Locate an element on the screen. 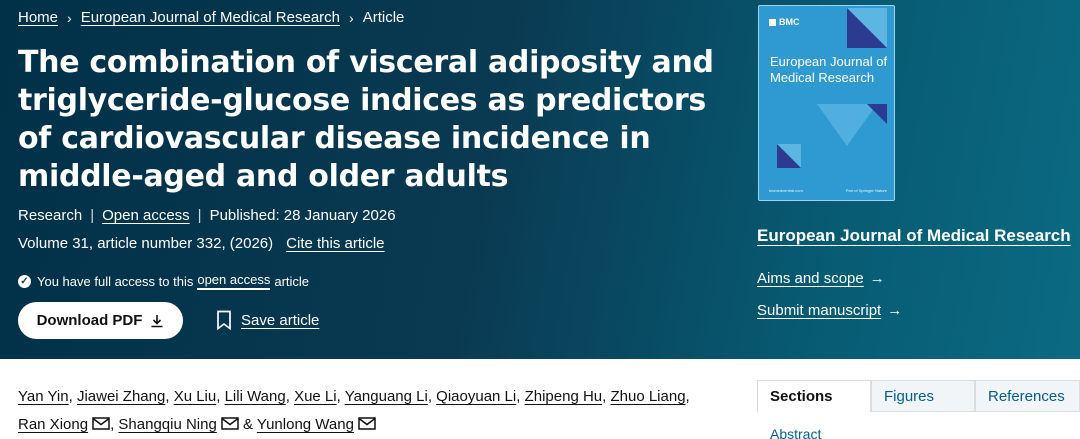 Image resolution: width=1080 pixels, height=439 pixels. author-link: Qiaoyuan Li is located at coordinates (476, 396).